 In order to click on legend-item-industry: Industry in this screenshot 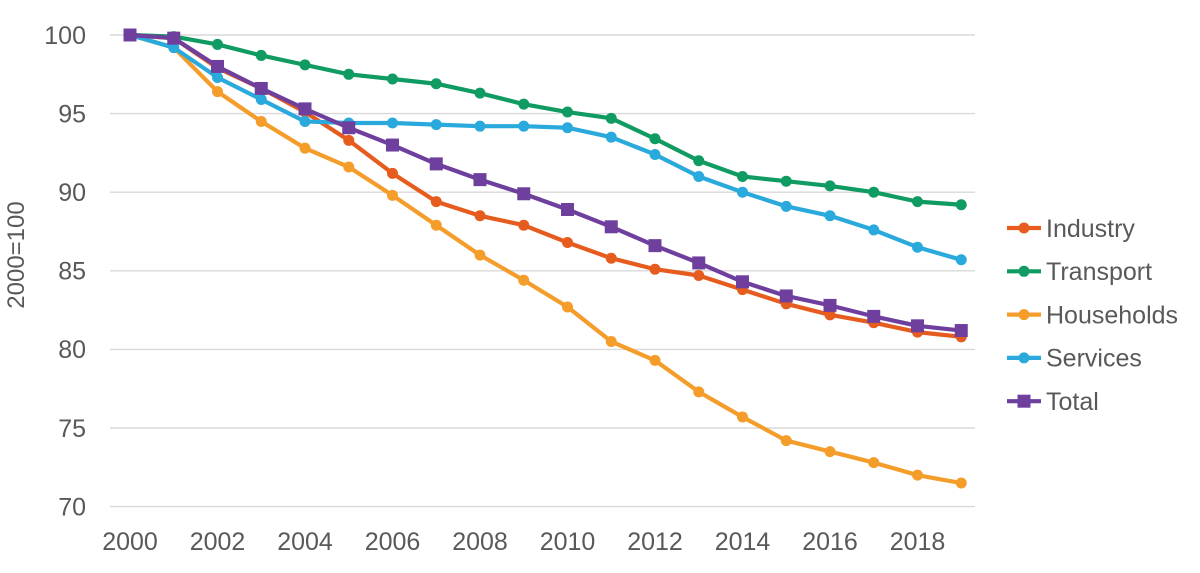, I will do `click(1071, 229)`.